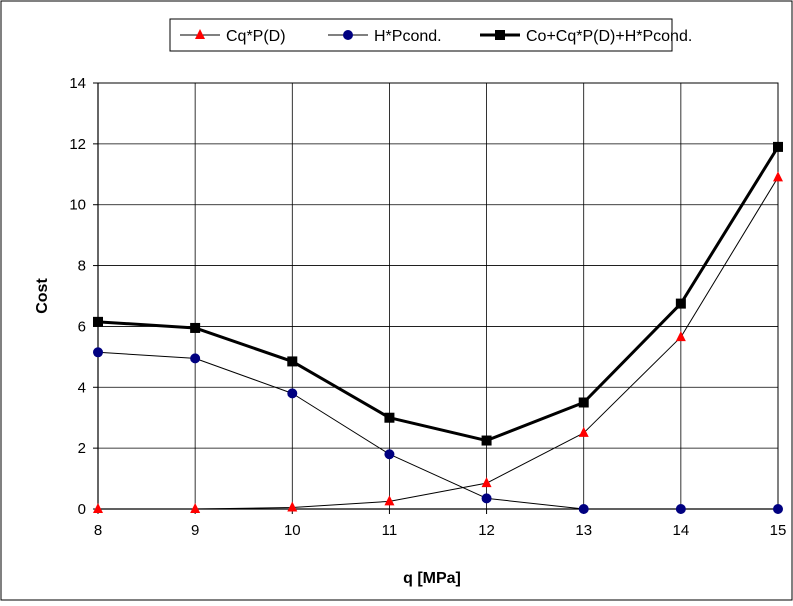  What do you see at coordinates (256, 36) in the screenshot?
I see `legend-label: Cq*P(D)` at bounding box center [256, 36].